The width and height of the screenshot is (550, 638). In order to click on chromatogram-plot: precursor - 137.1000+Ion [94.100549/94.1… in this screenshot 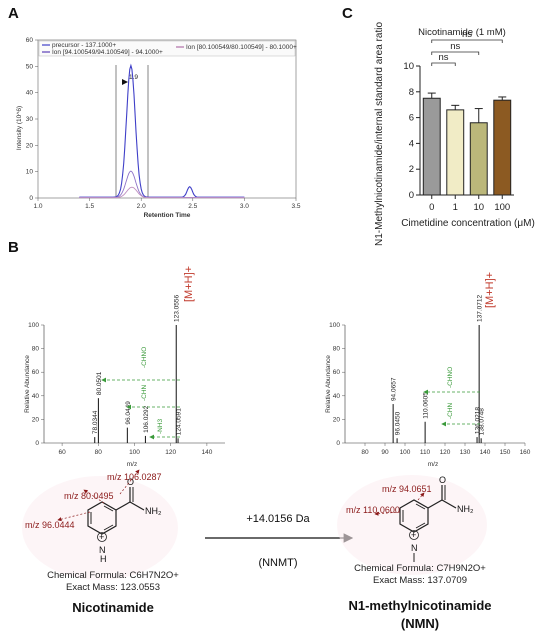, I will do `click(158, 128)`.